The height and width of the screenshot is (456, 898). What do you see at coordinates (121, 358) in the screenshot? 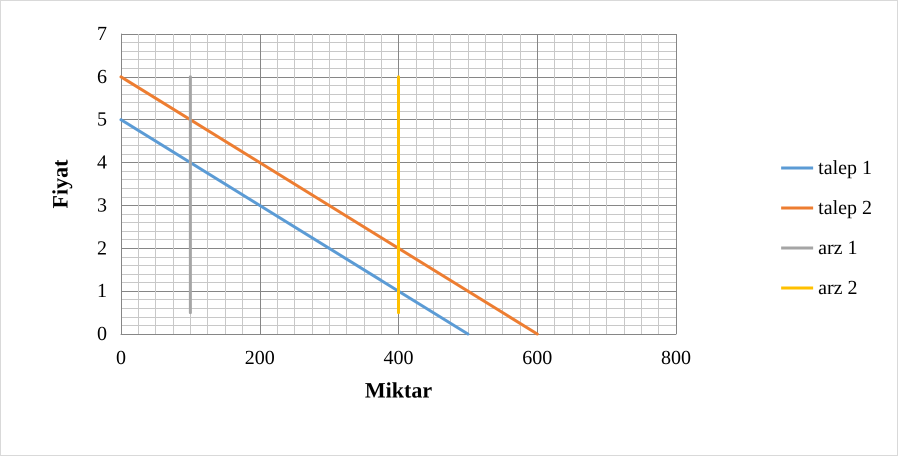
I see `x-tick-label: 0` at bounding box center [121, 358].